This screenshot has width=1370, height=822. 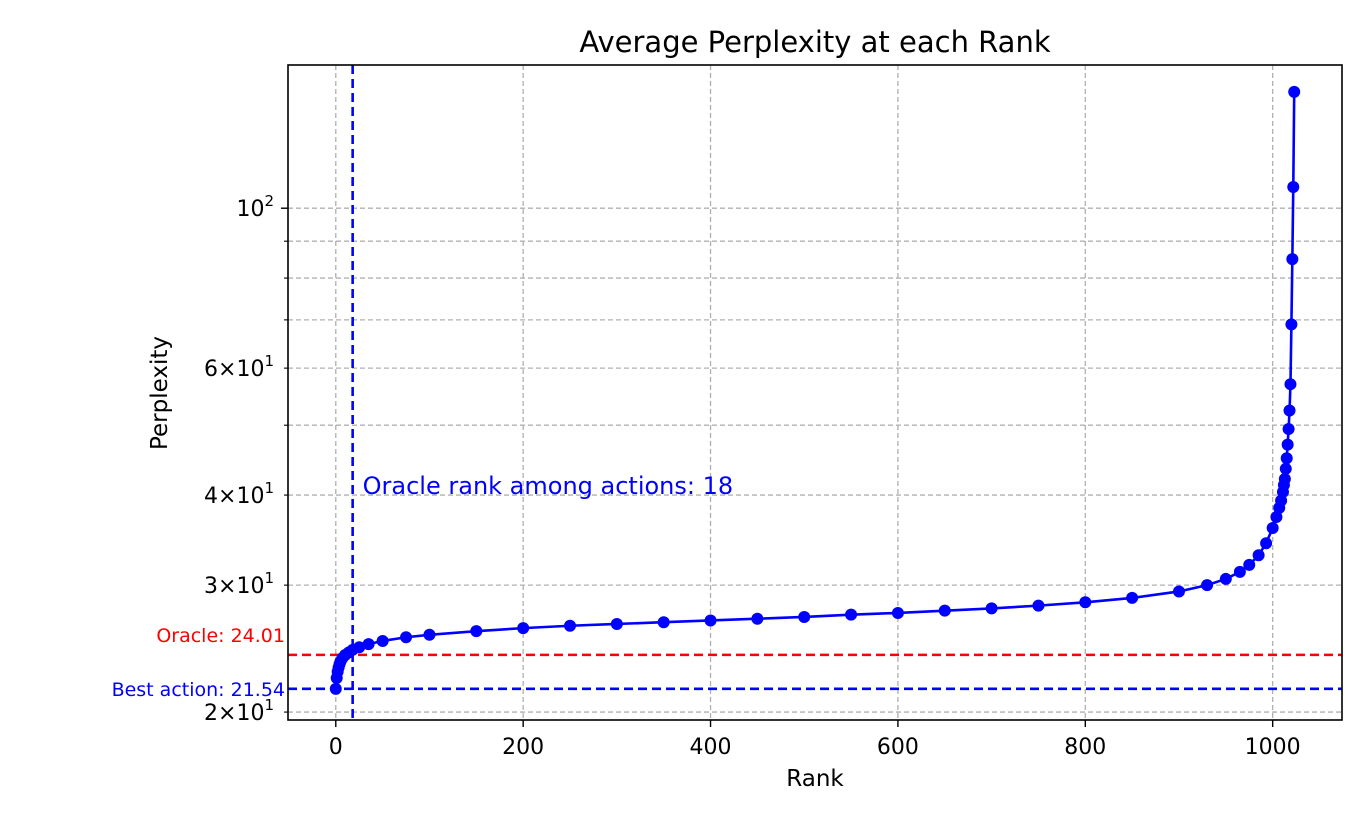 I want to click on x-tick-label: 1000, so click(x=1273, y=747).